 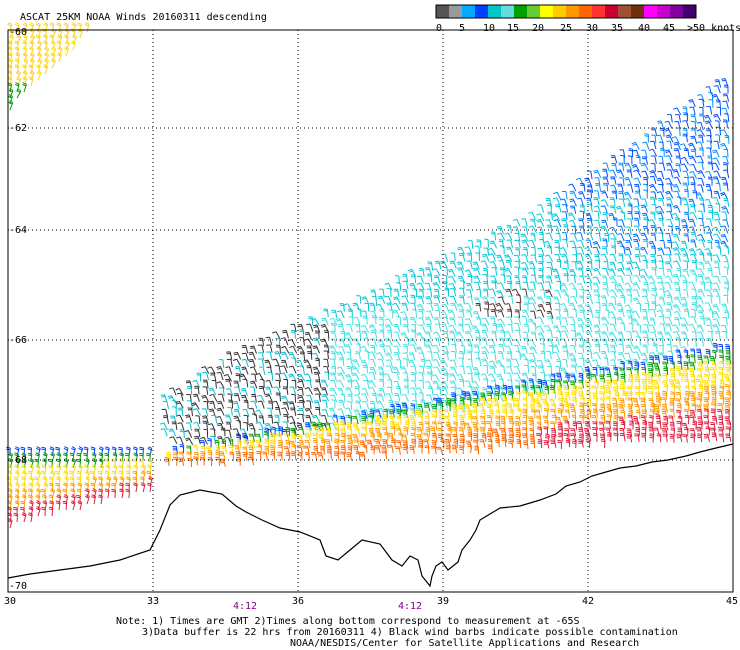 What do you see at coordinates (617, 28) in the screenshot?
I see `colorbar-label: 35` at bounding box center [617, 28].